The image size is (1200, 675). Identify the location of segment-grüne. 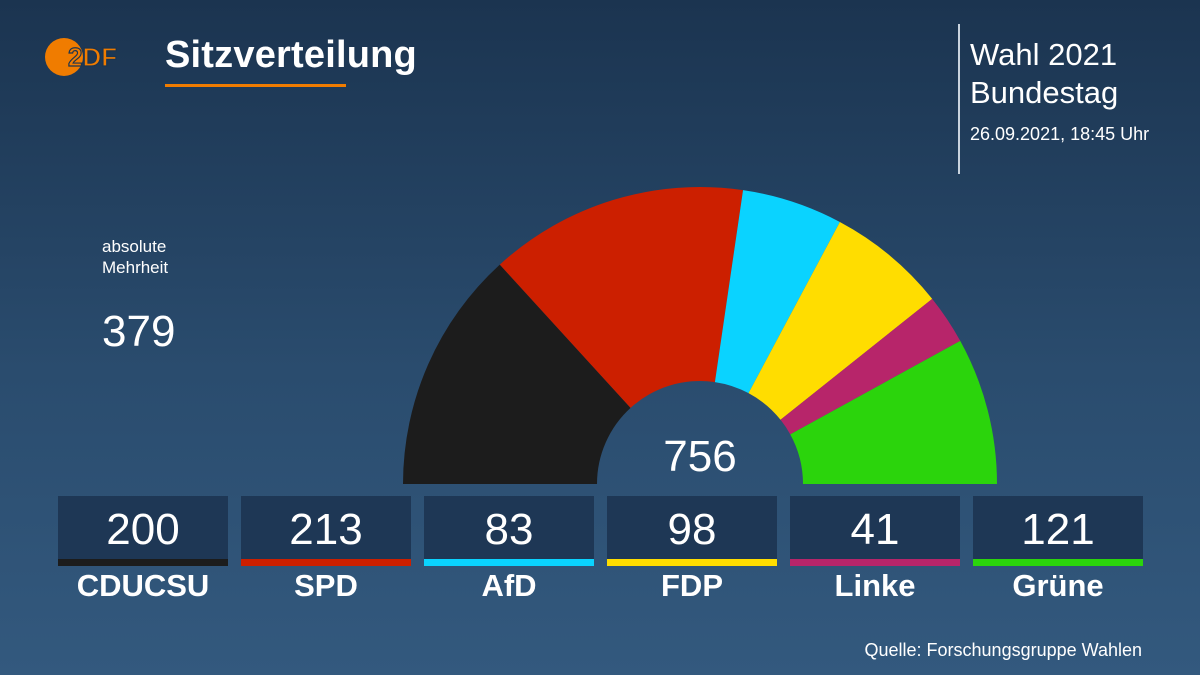
(893, 412).